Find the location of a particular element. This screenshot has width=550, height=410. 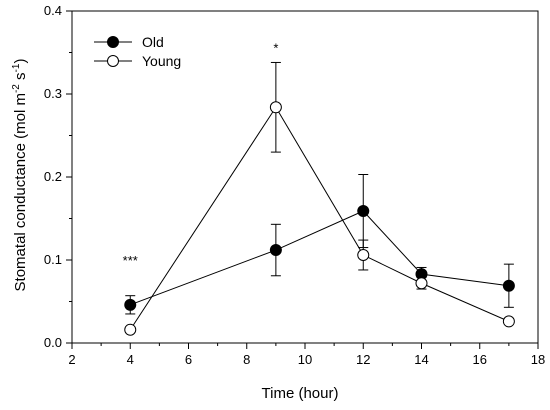

y-axis-title-sup2: -1 is located at coordinates (16, 67).